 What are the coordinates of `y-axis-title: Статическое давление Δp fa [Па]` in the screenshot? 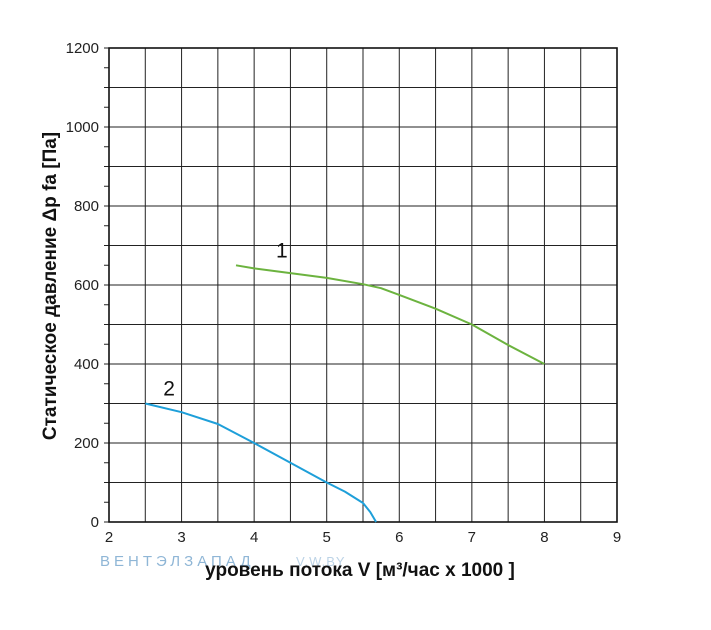 It's located at (50, 286).